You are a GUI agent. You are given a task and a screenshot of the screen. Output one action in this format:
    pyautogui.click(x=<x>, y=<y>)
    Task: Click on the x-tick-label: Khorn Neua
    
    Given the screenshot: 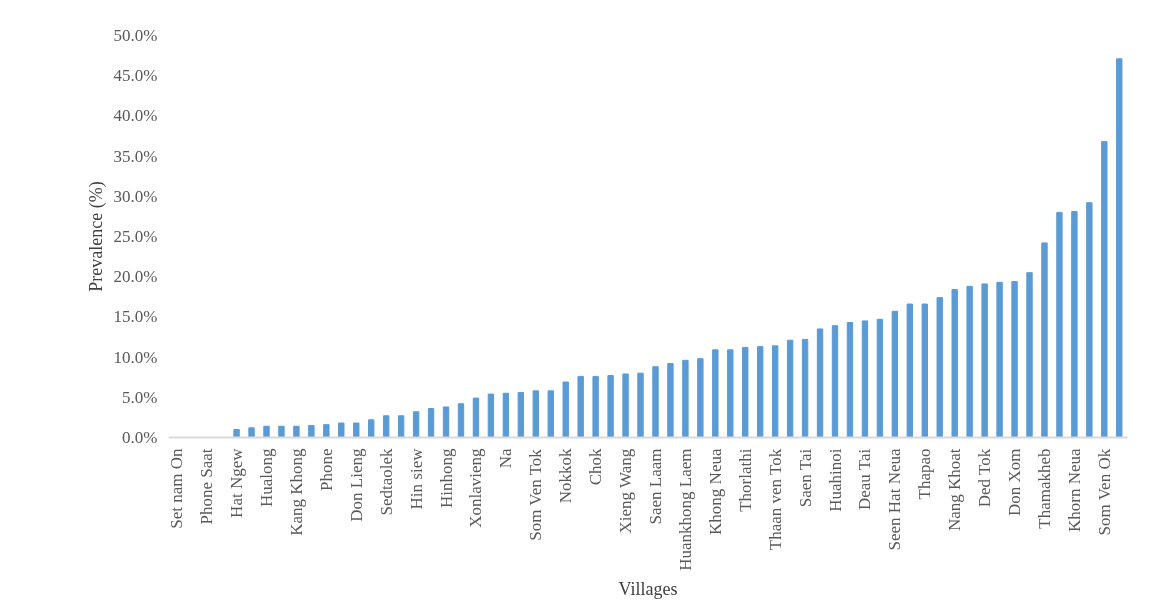 What is the action you would take?
    pyautogui.click(x=1074, y=490)
    